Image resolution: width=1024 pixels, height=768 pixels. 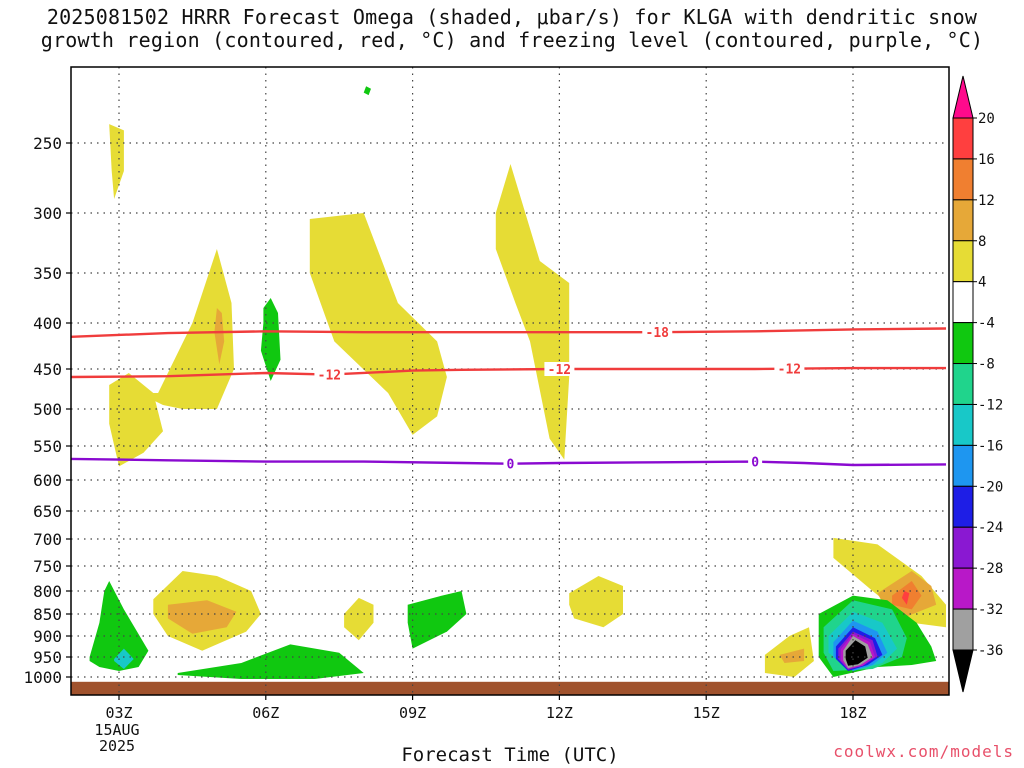 I want to click on colorbar-label-6: -8, so click(x=986, y=365).